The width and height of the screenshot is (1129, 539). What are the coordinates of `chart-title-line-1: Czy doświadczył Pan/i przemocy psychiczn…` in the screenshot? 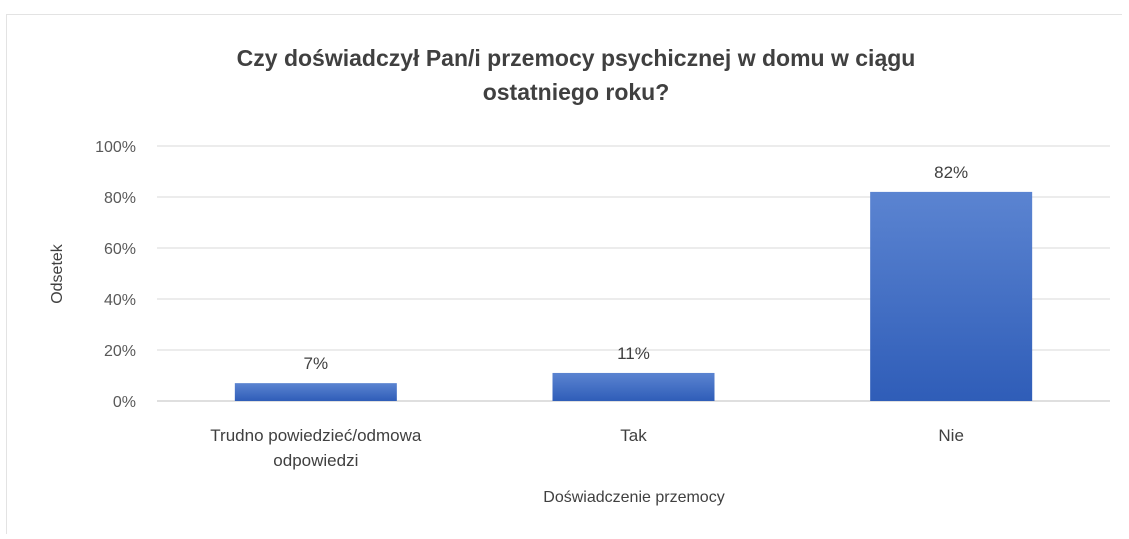 It's located at (576, 58).